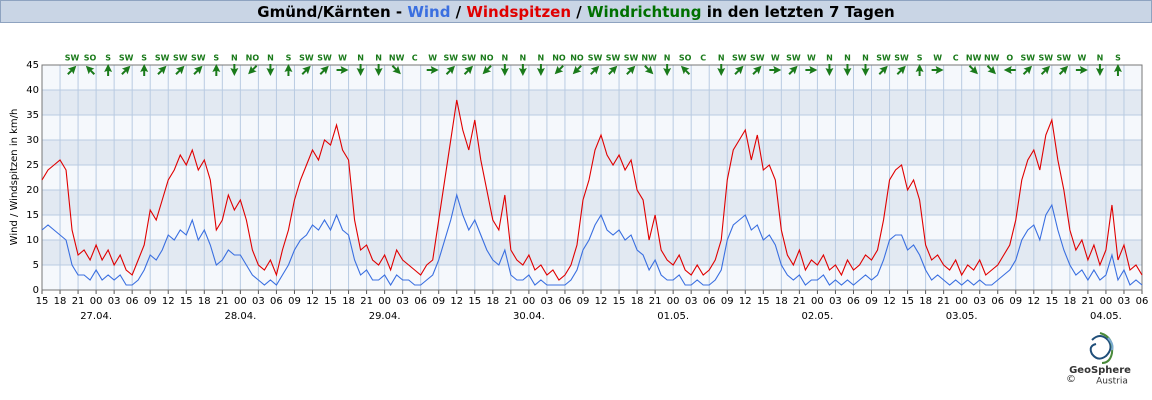 The image size is (1152, 400). What do you see at coordinates (36, 290) in the screenshot?
I see `y-tick-label: 0` at bounding box center [36, 290].